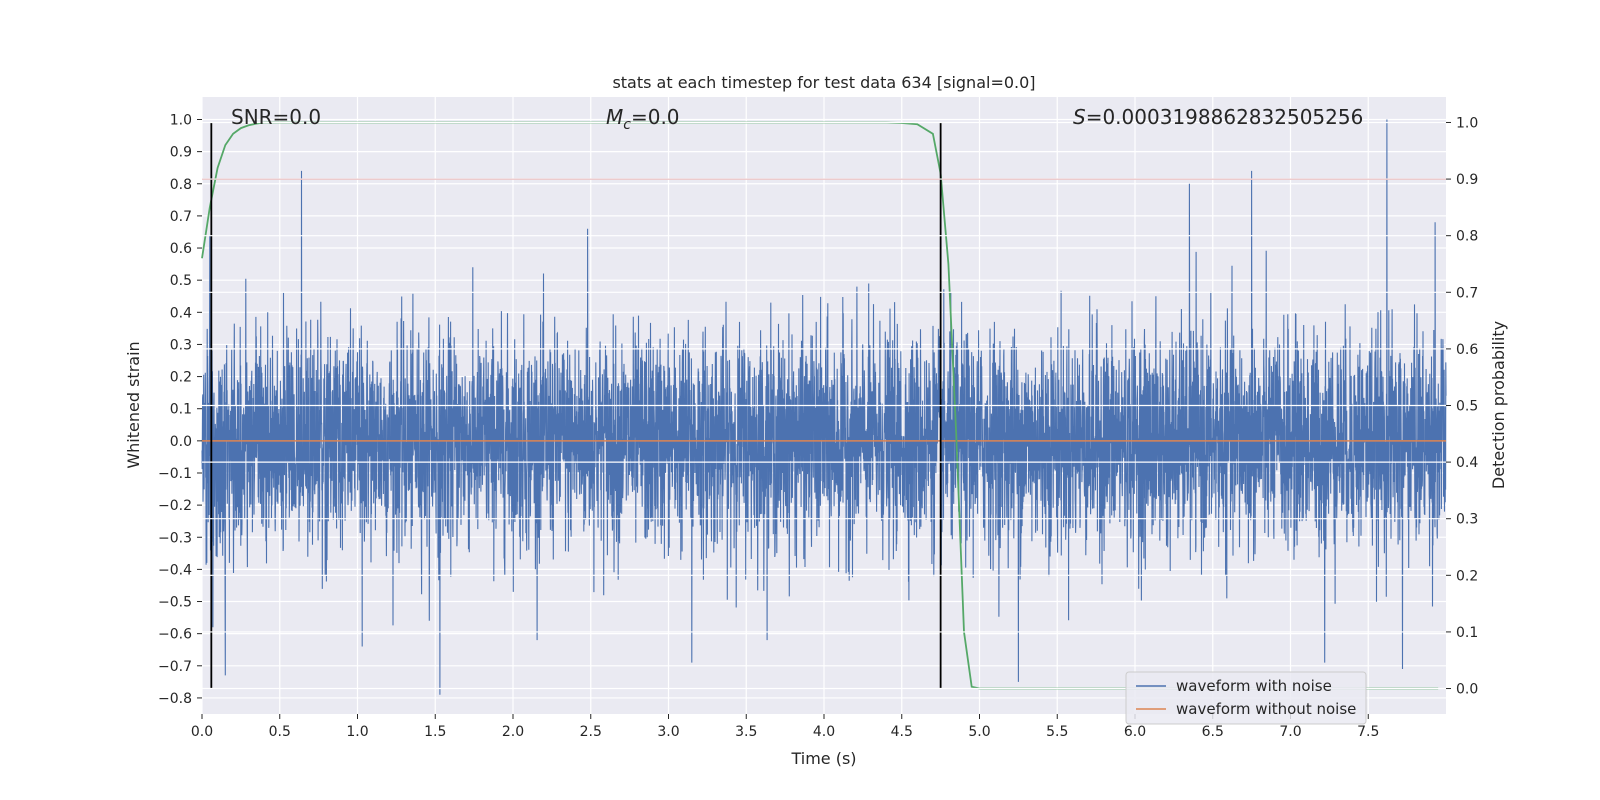  I want to click on legend-box, so click(1246, 698).